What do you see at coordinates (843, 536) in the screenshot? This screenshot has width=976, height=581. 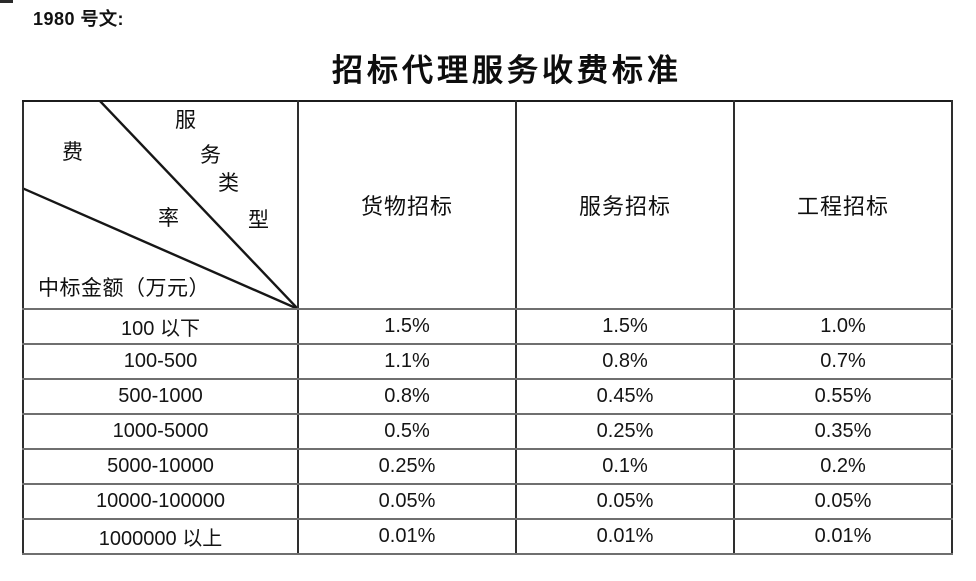 I see `engineering-rate-cell: 0.01%` at bounding box center [843, 536].